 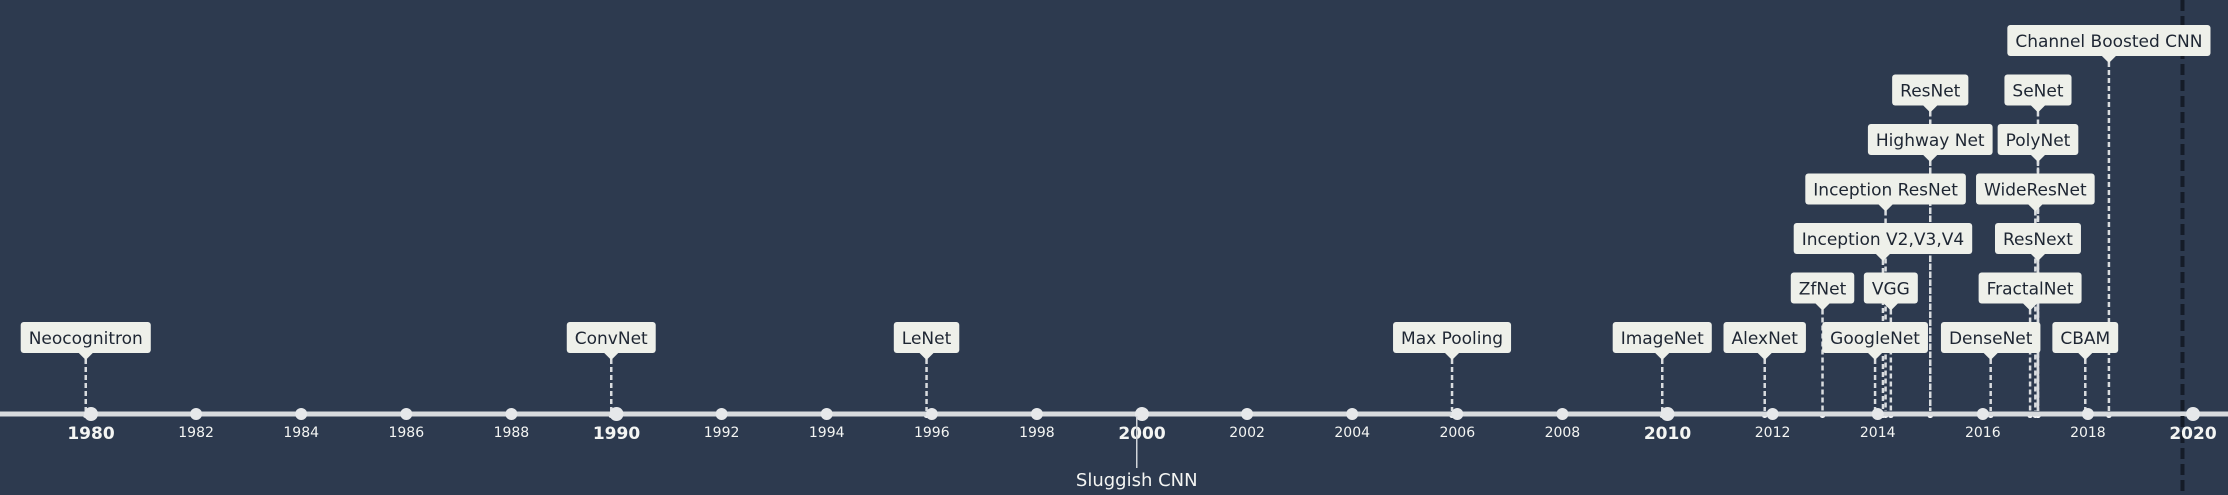 What do you see at coordinates (616, 434) in the screenshot?
I see `axis-major-tick-label: 1990` at bounding box center [616, 434].